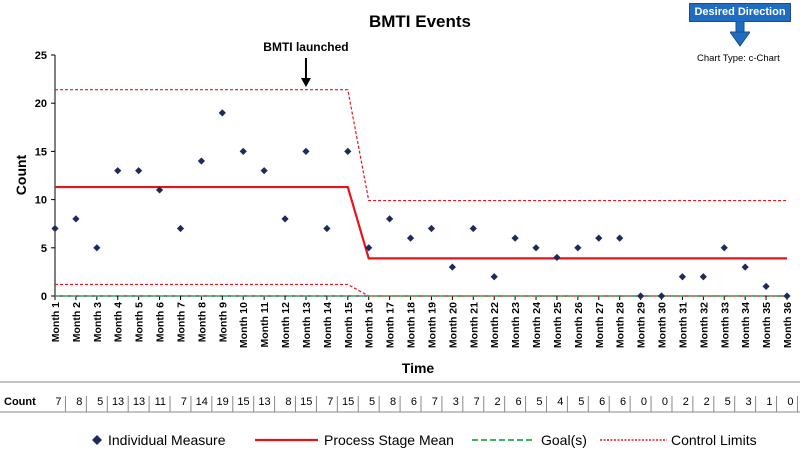  Describe the element at coordinates (495, 325) in the screenshot. I see `x-tick-label: Month 22` at that location.